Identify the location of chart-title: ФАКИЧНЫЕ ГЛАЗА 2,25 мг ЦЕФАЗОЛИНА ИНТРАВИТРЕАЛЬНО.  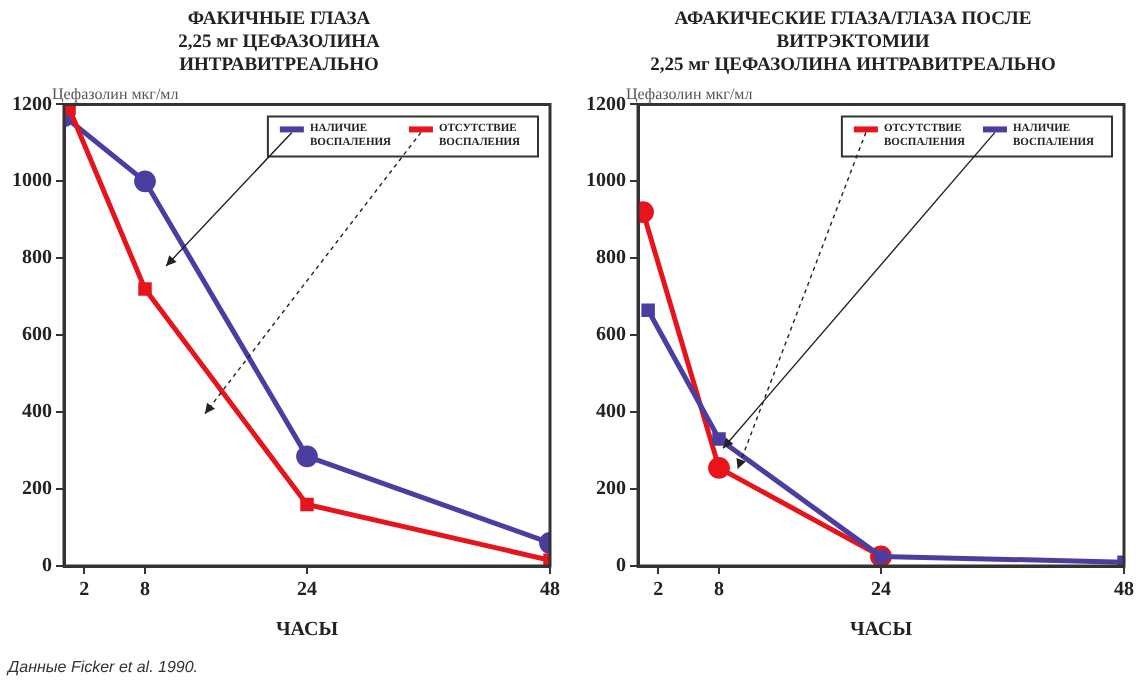
(279, 43).